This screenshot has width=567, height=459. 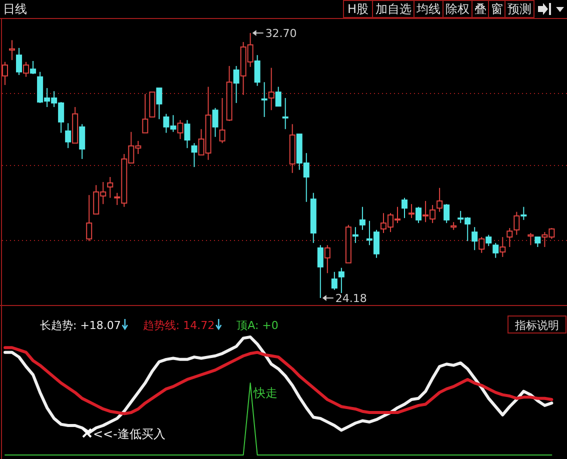 I want to click on text: 长趋势: +18.07, so click(x=80, y=325).